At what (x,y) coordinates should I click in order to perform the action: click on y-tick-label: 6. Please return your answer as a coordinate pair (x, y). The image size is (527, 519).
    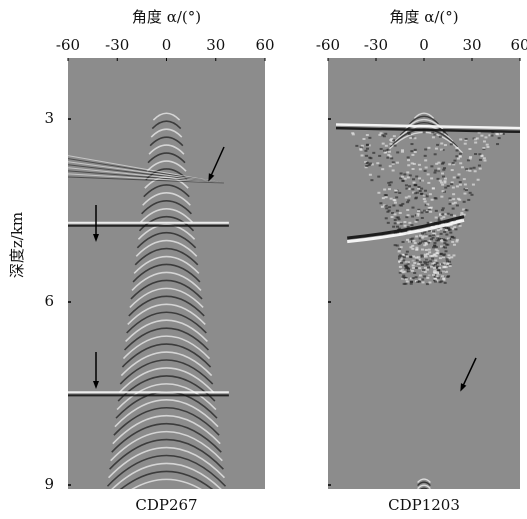
    Looking at the image, I should click on (49, 301).